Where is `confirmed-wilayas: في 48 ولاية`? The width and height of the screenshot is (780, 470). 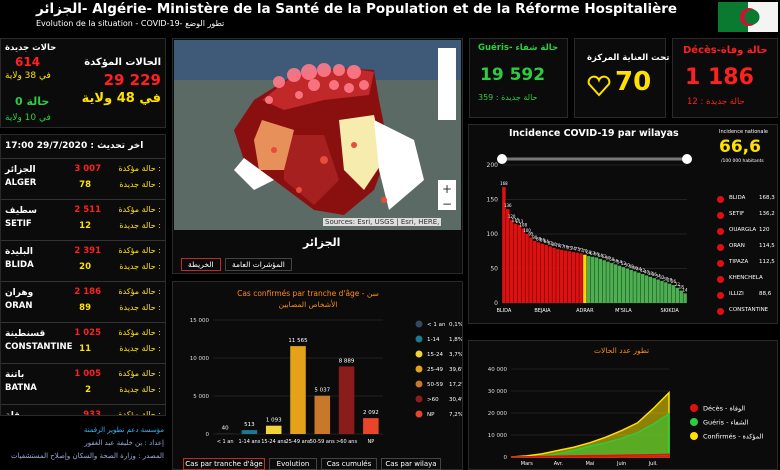
confirmed-wilayas: في 48 ولاية is located at coordinates (121, 98).